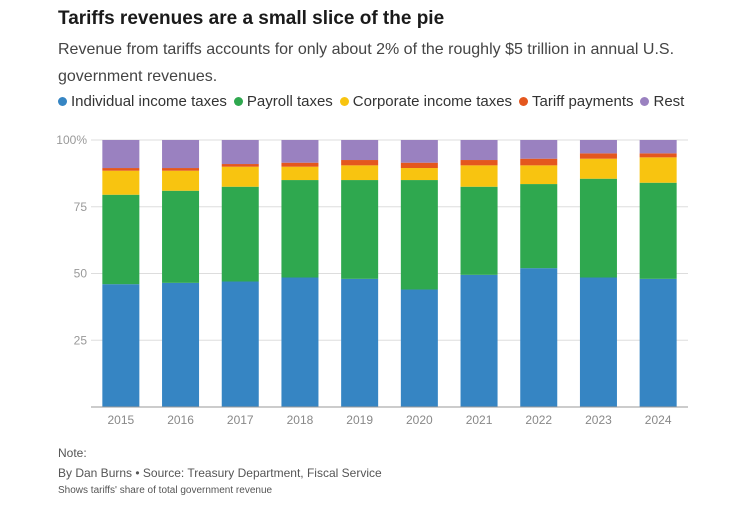  What do you see at coordinates (539, 226) in the screenshot?
I see `bar-segment-payroll-taxes-2022` at bounding box center [539, 226].